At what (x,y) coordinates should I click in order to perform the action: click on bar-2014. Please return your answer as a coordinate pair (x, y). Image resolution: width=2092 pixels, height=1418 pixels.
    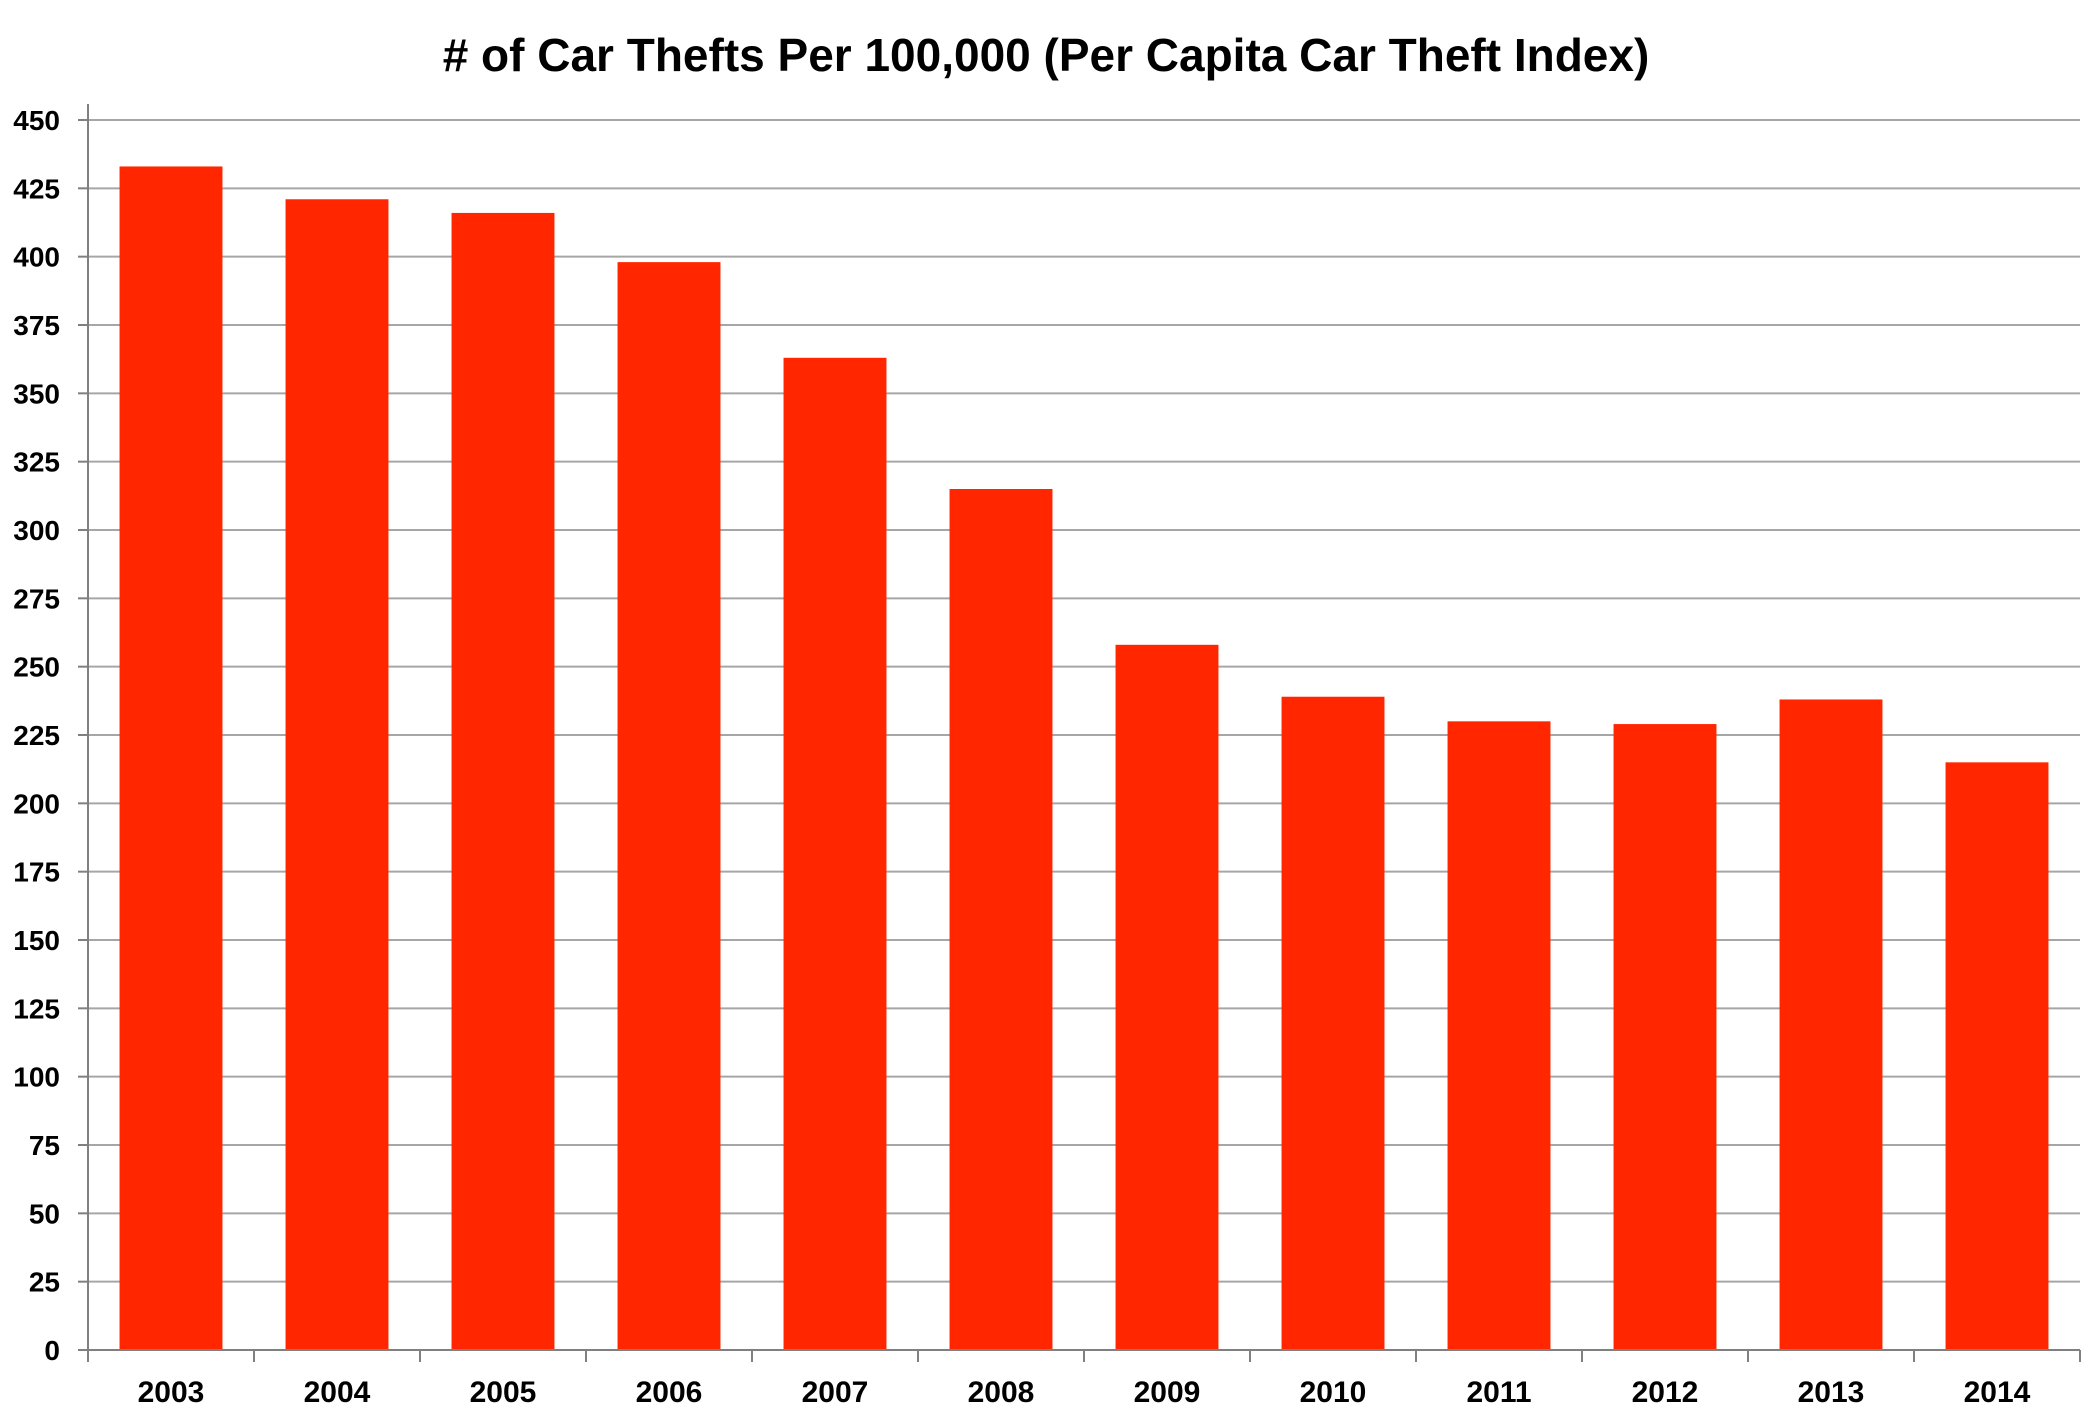
    Looking at the image, I should click on (1997, 1056).